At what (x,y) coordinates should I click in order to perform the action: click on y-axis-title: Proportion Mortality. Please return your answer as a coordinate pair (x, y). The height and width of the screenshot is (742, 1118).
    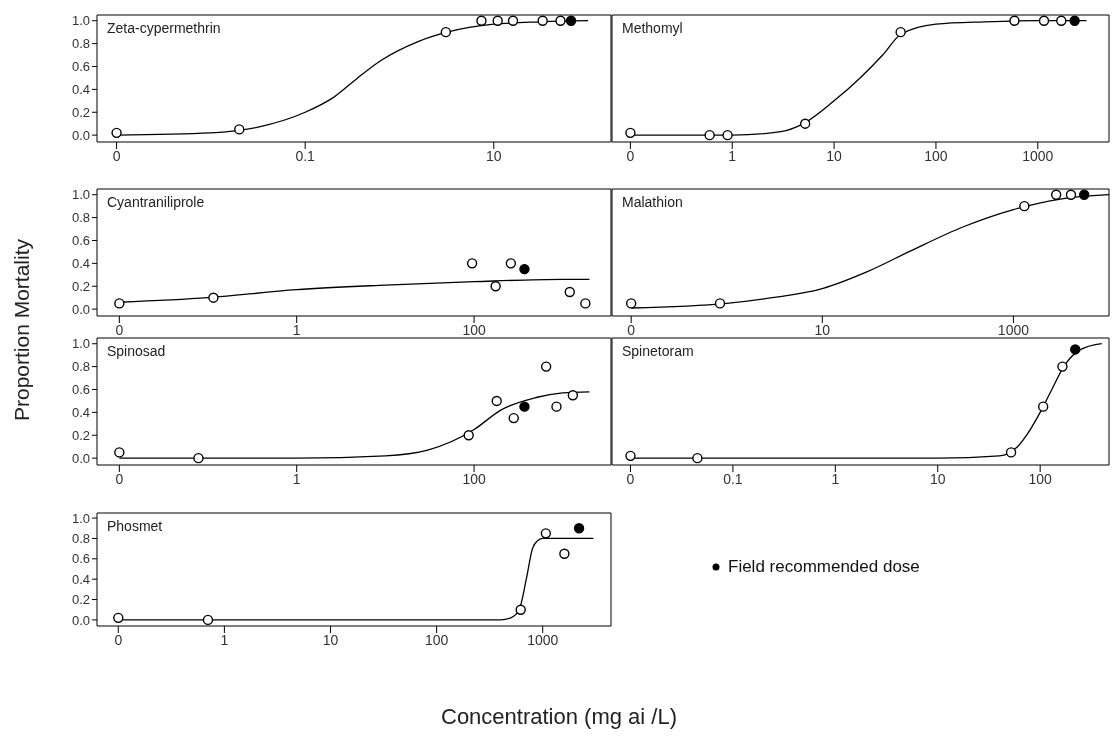
    Looking at the image, I should click on (22, 330).